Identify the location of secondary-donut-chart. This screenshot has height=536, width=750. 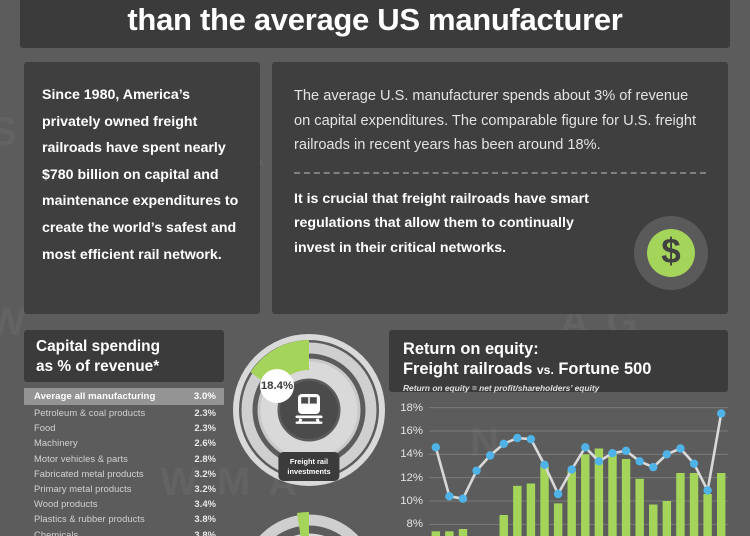
(309, 521).